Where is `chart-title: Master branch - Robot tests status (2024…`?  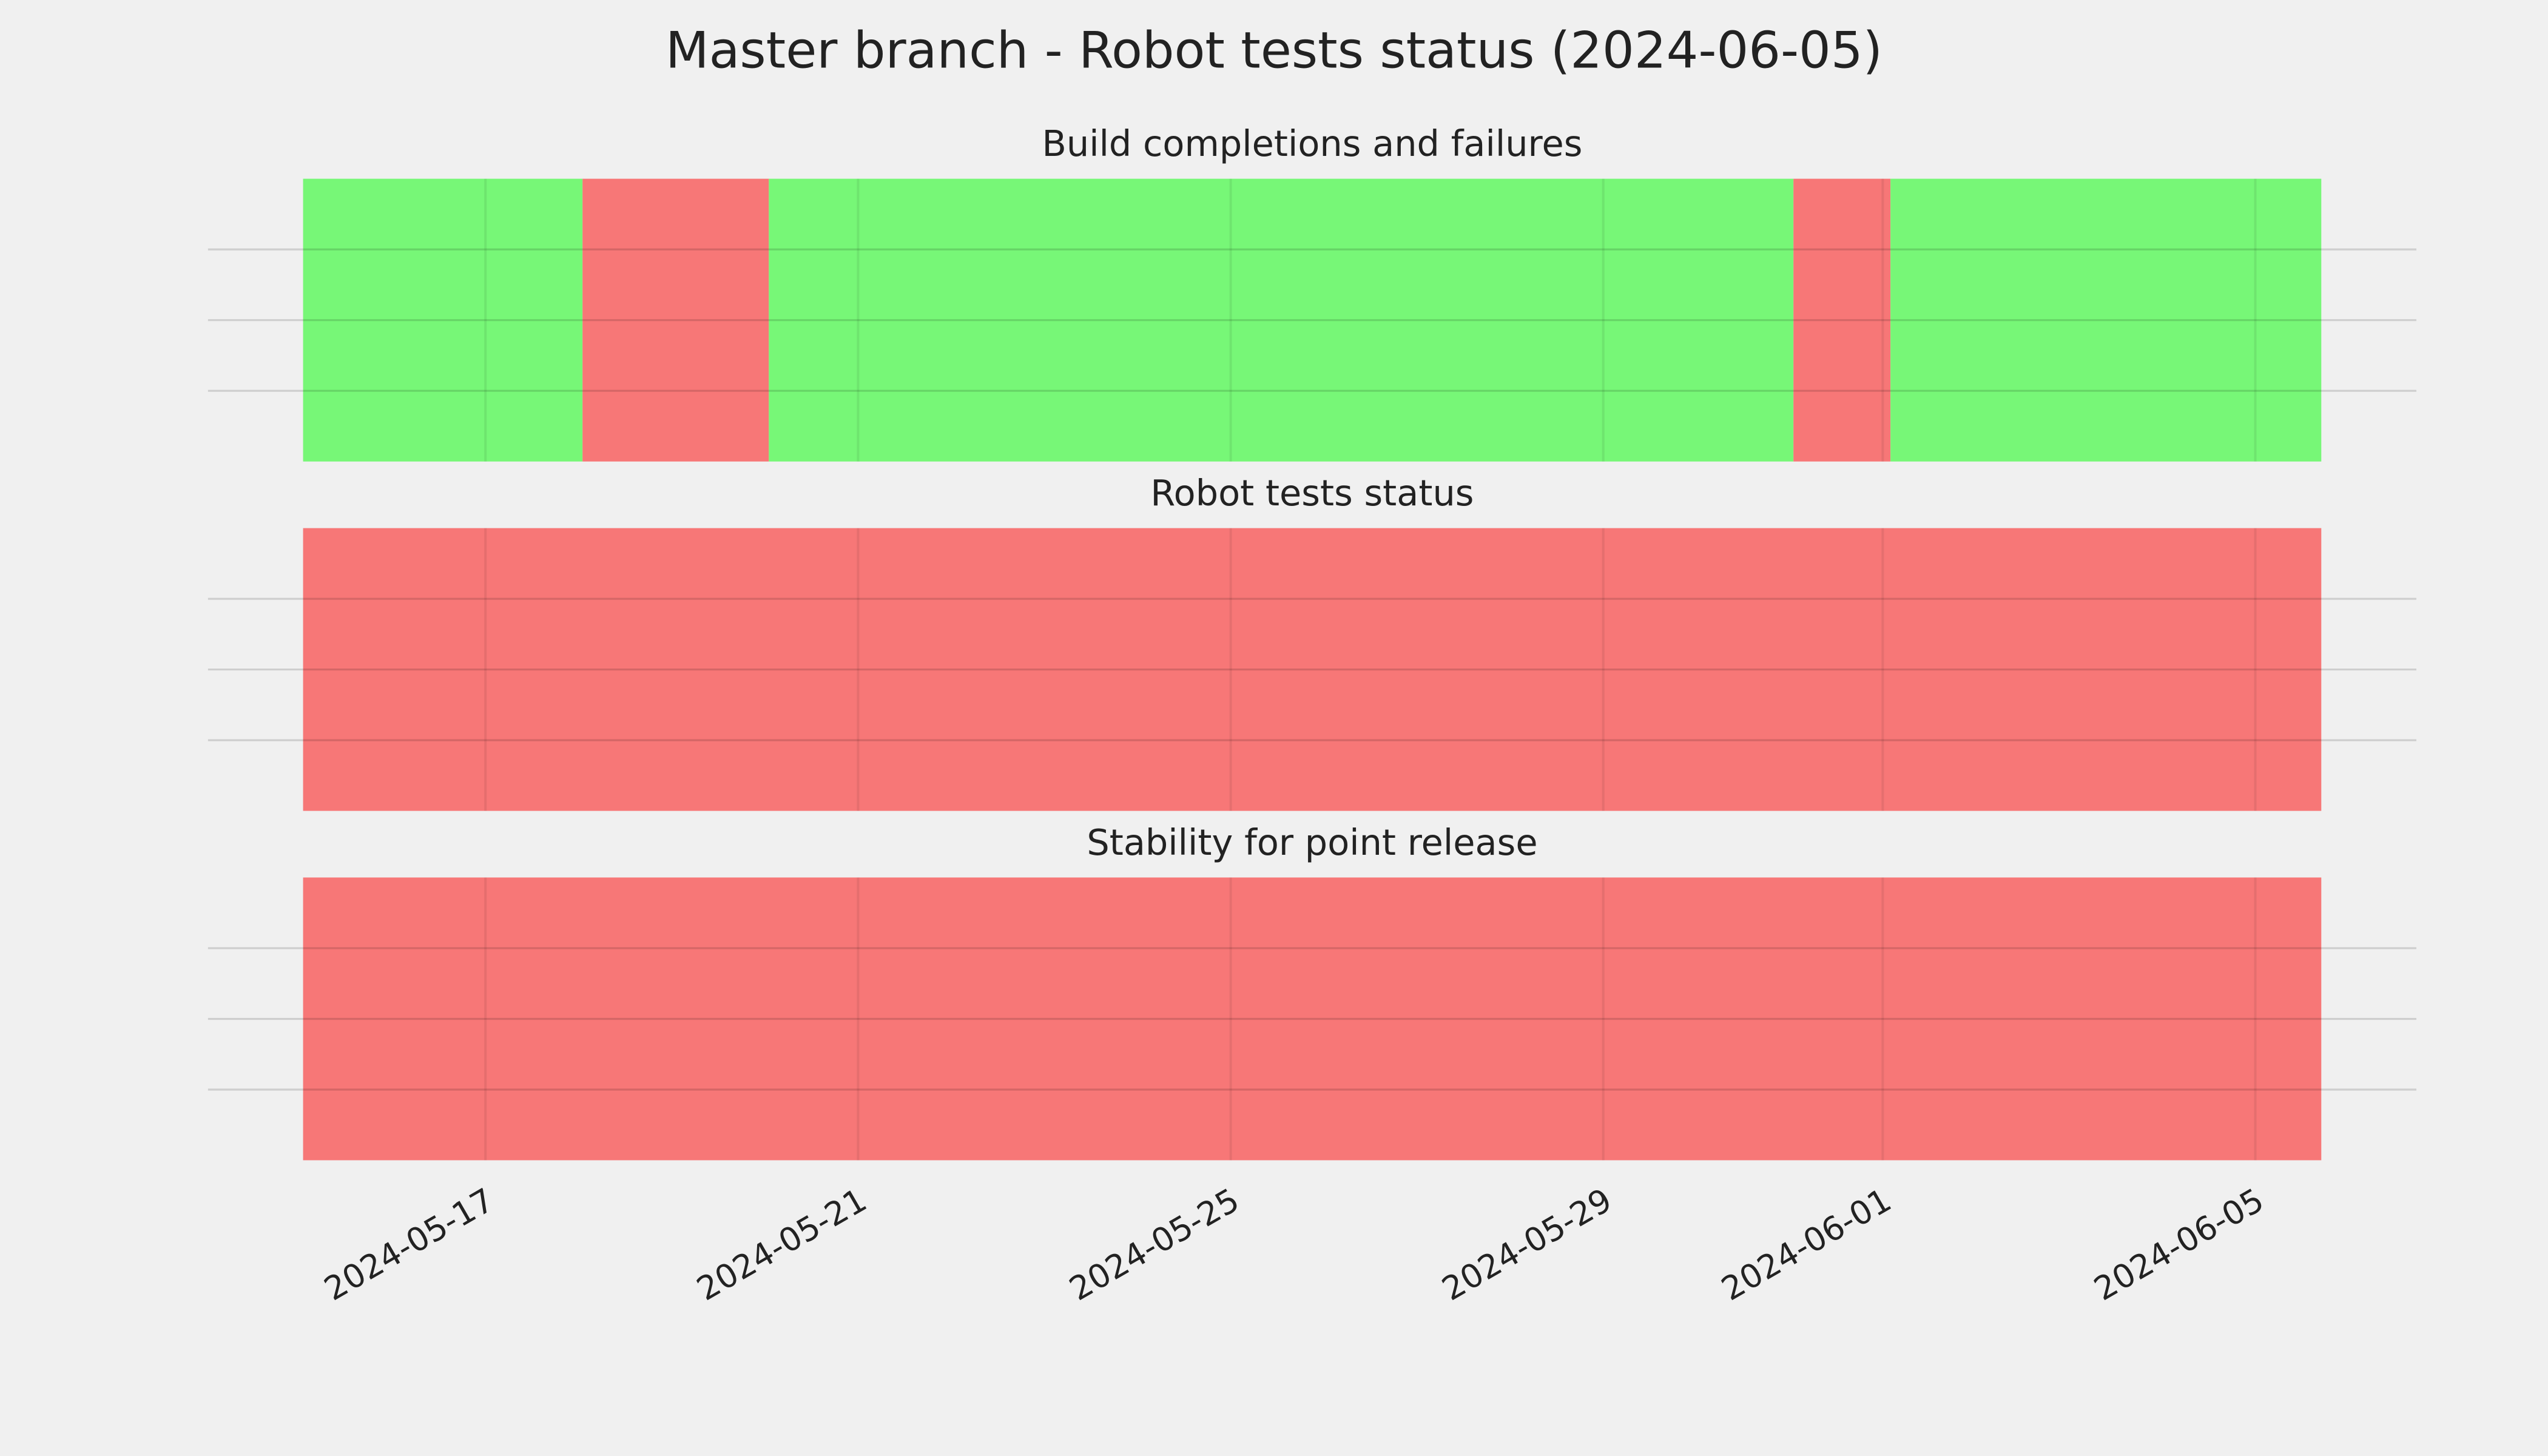 chart-title: Master branch - Robot tests status (2024… is located at coordinates (1274, 50).